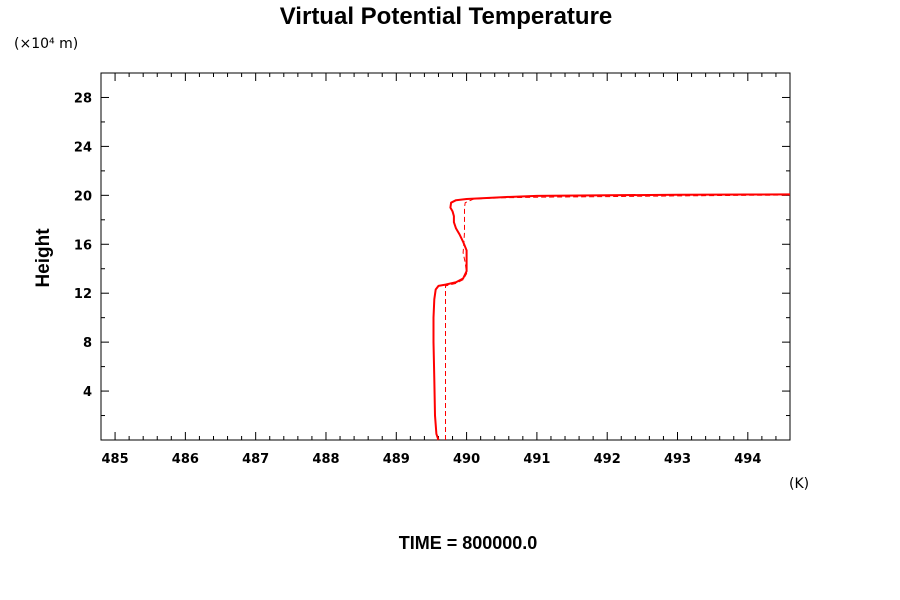  I want to click on time-footer: TIME = 800000.0, so click(468, 543).